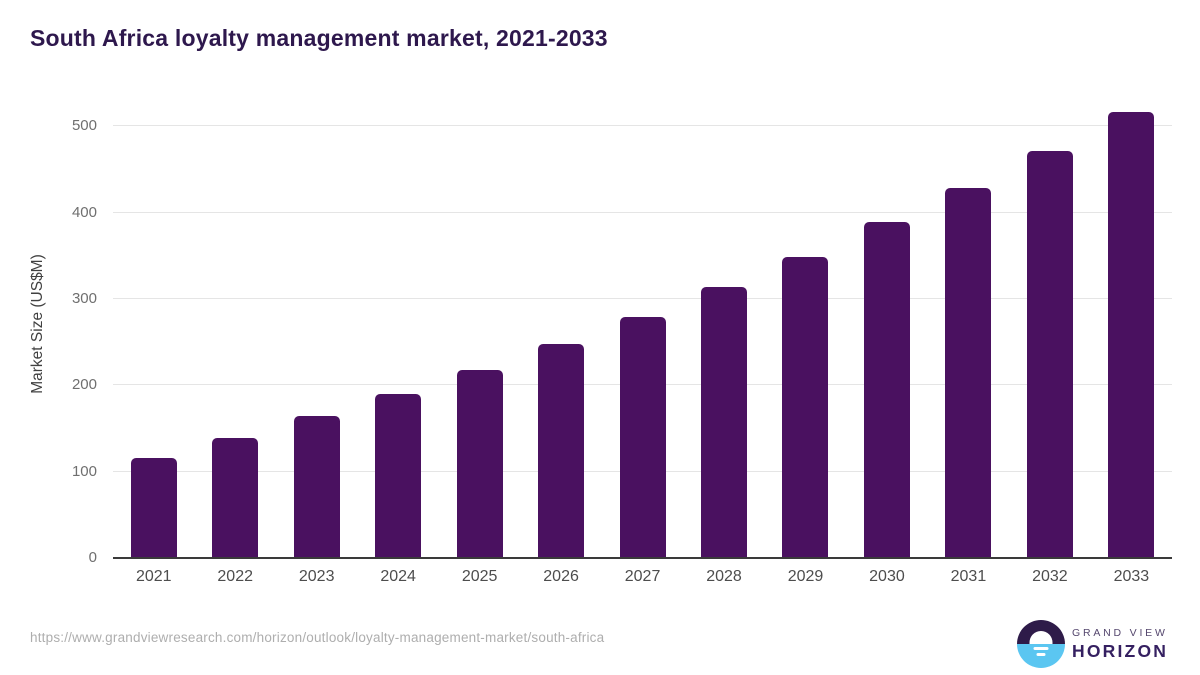 The height and width of the screenshot is (675, 1200). What do you see at coordinates (805, 407) in the screenshot?
I see `bar-2029` at bounding box center [805, 407].